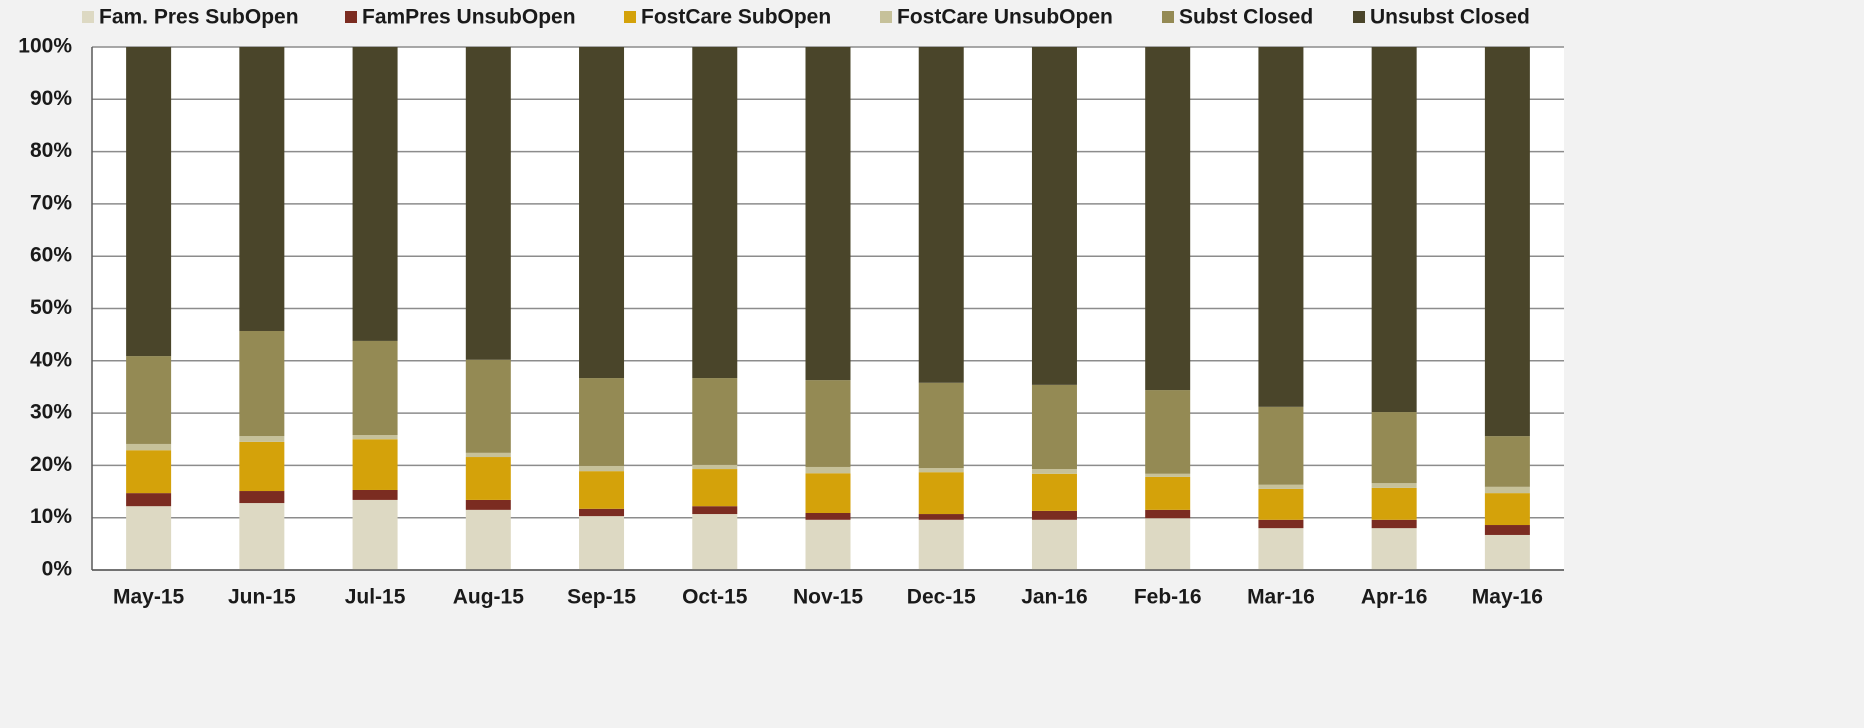 Image resolution: width=1864 pixels, height=728 pixels. I want to click on y-tick-label: 20%, so click(51, 464).